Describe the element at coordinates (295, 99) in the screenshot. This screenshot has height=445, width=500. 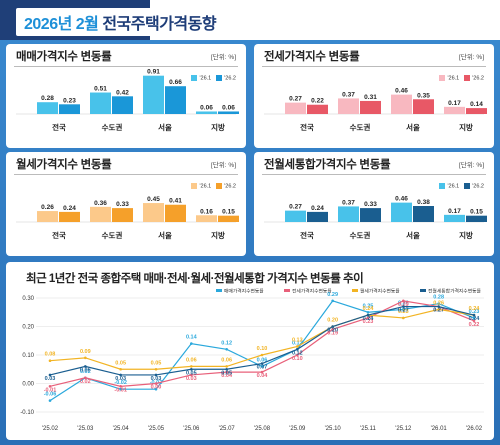
I see `data-label: 0.27` at that location.